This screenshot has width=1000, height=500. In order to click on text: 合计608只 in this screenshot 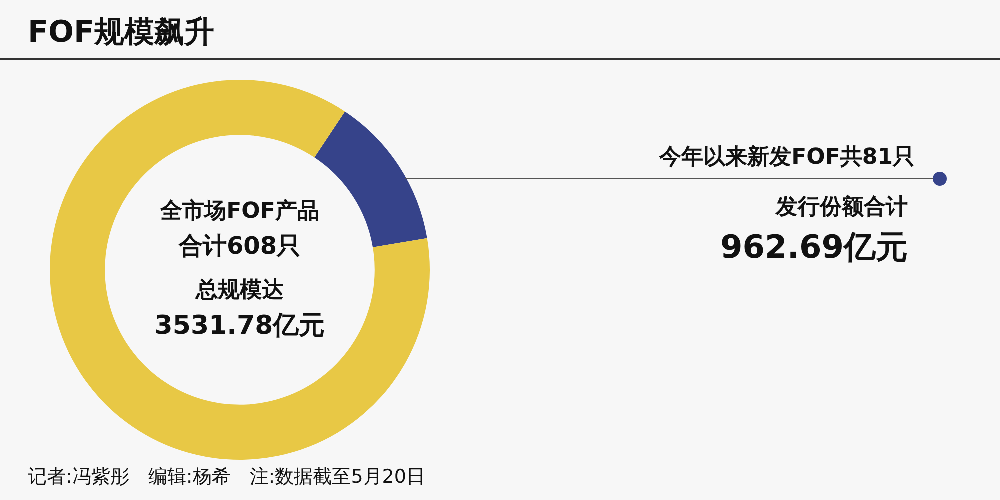, I will do `click(240, 246)`.